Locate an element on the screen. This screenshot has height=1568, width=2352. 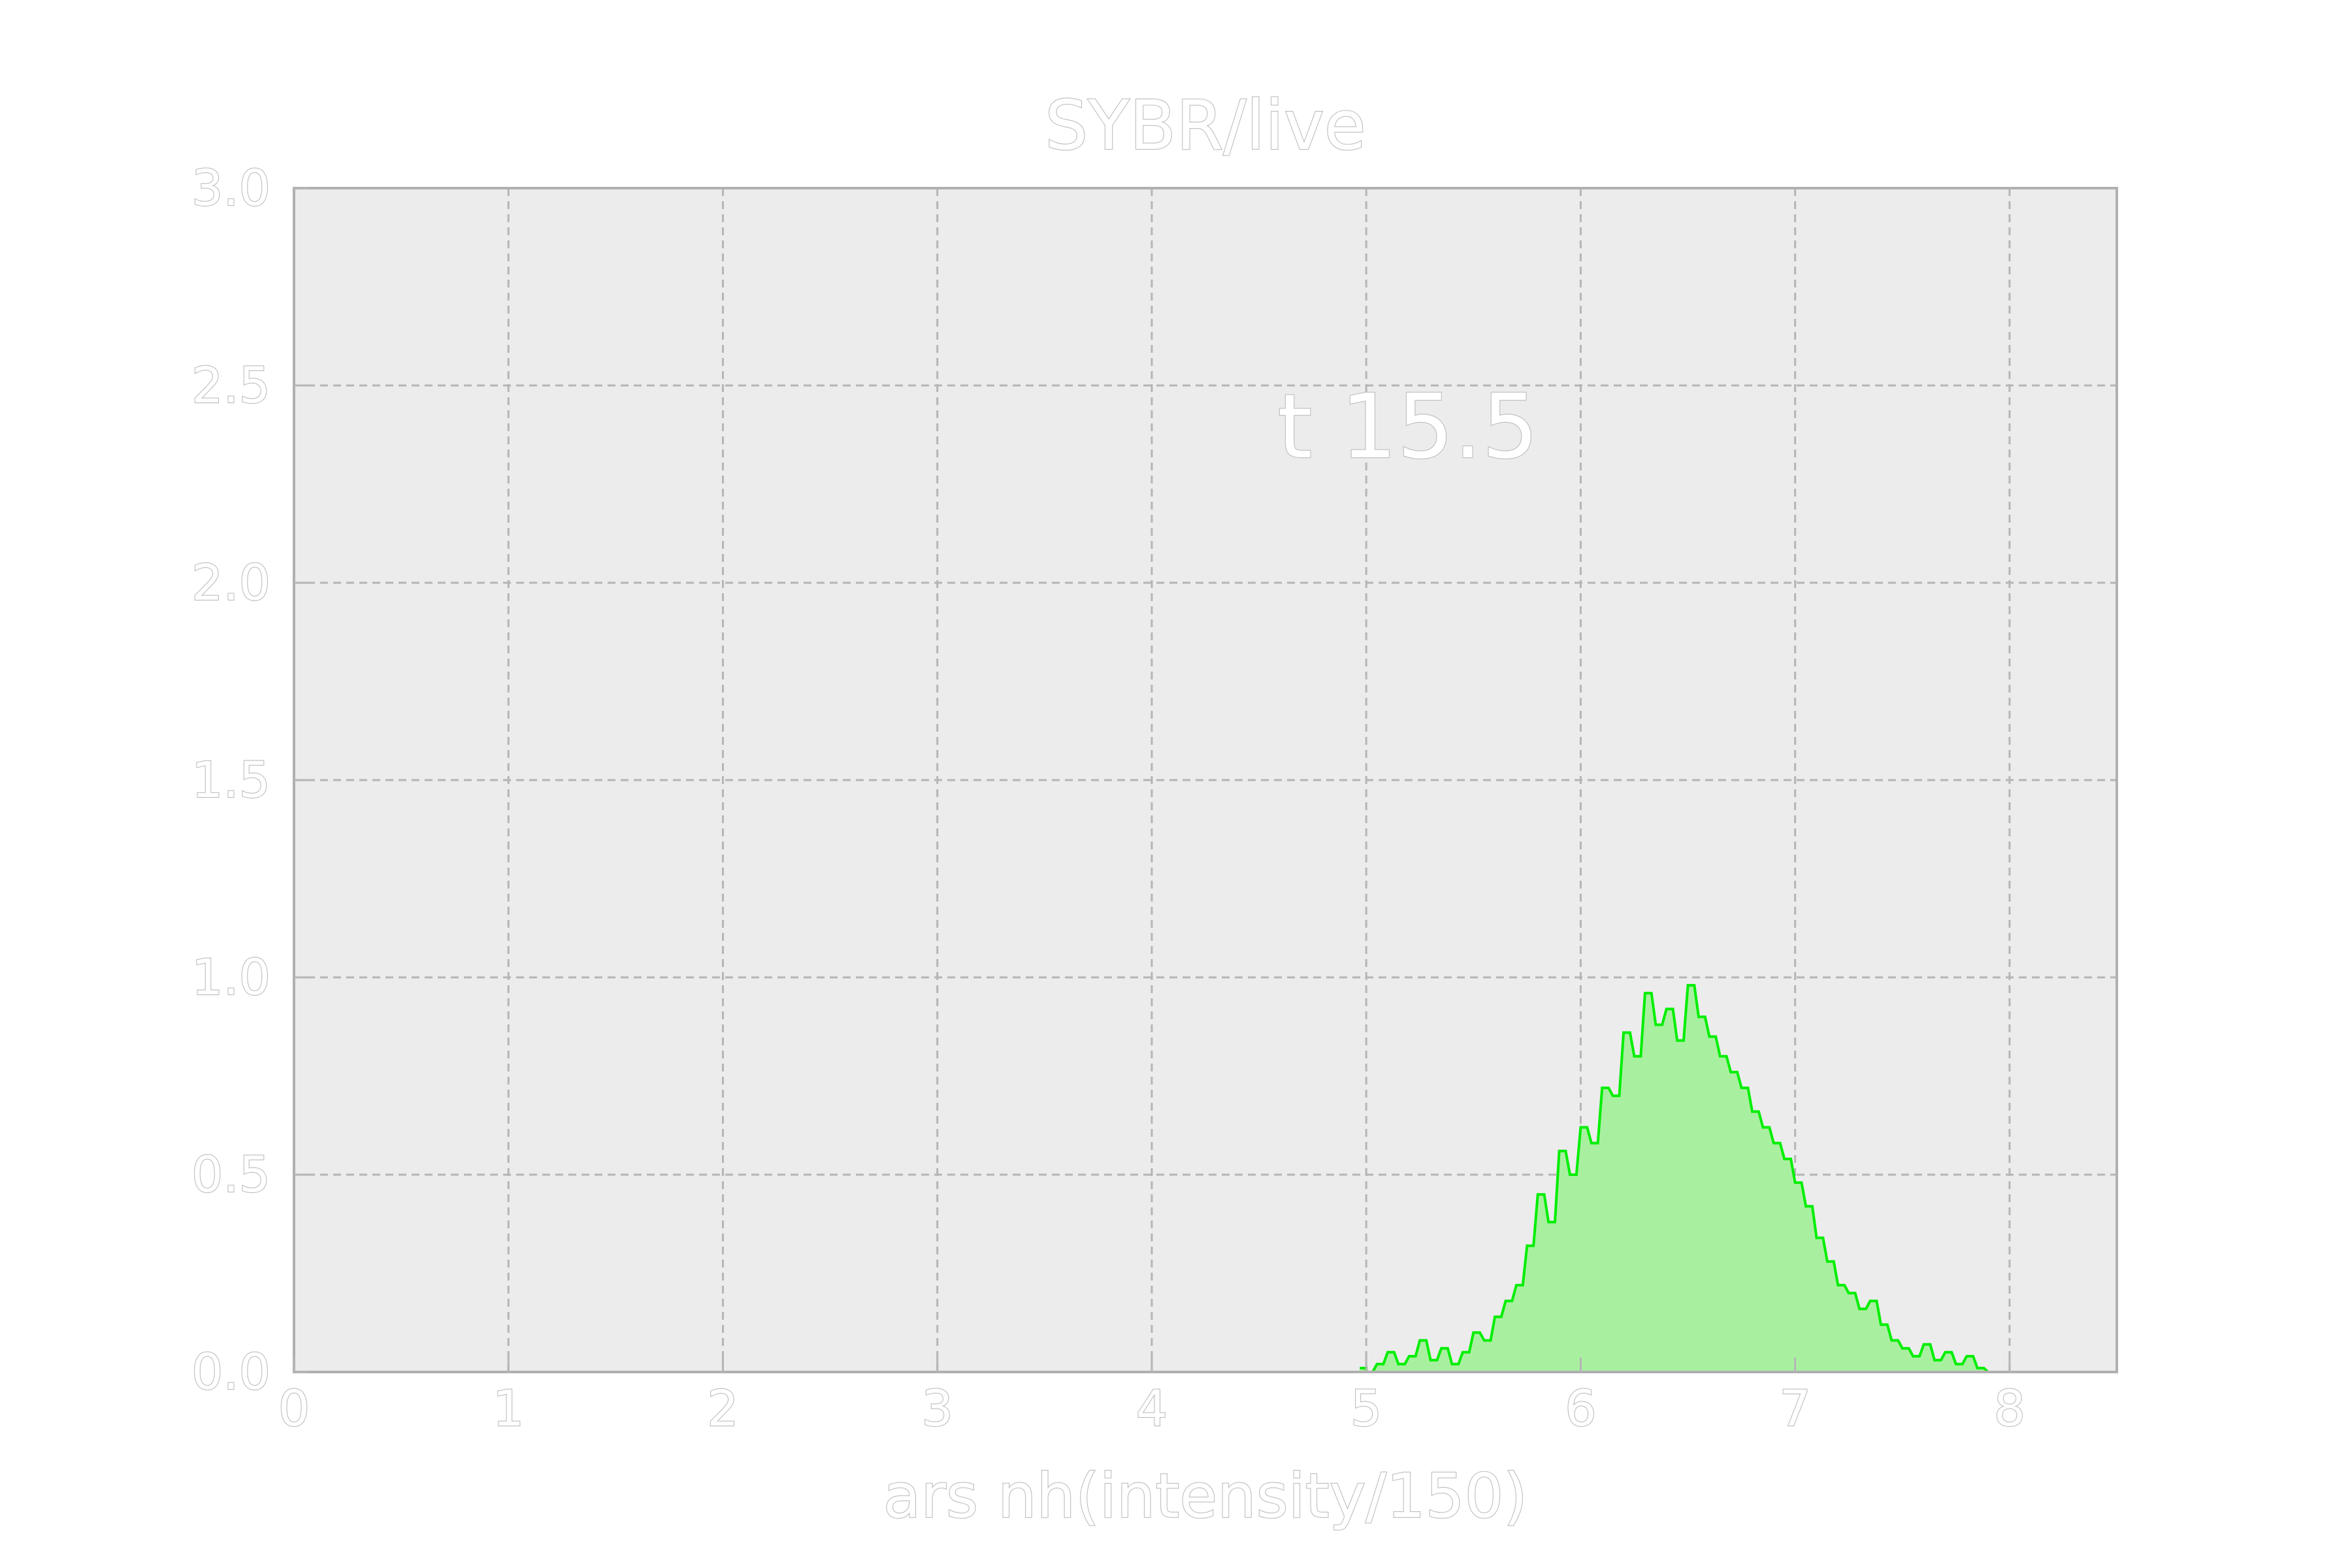
histogram-line is located at coordinates (1677, 1178).